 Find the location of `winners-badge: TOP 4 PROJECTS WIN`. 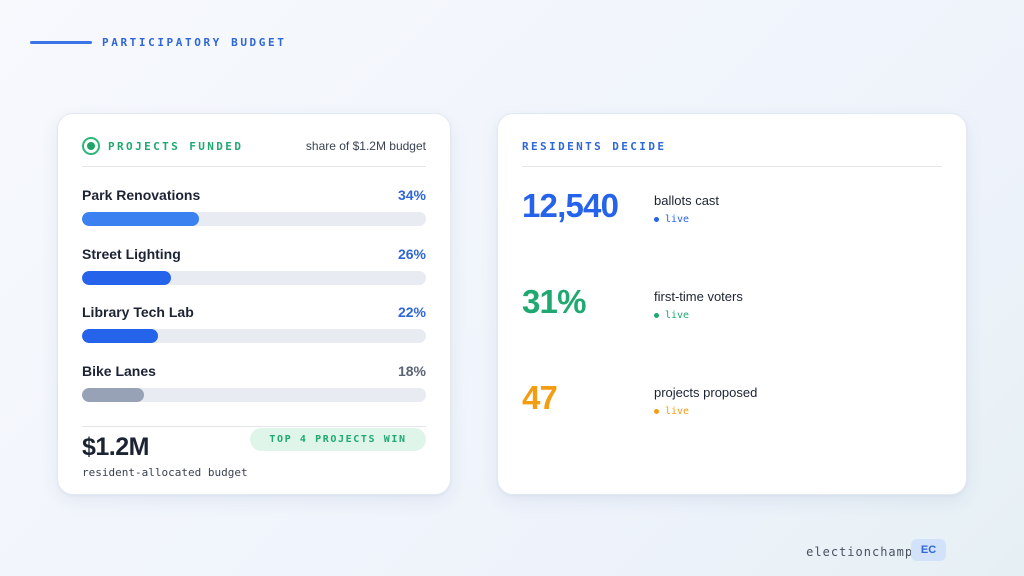

winners-badge: TOP 4 PROJECTS WIN is located at coordinates (338, 439).